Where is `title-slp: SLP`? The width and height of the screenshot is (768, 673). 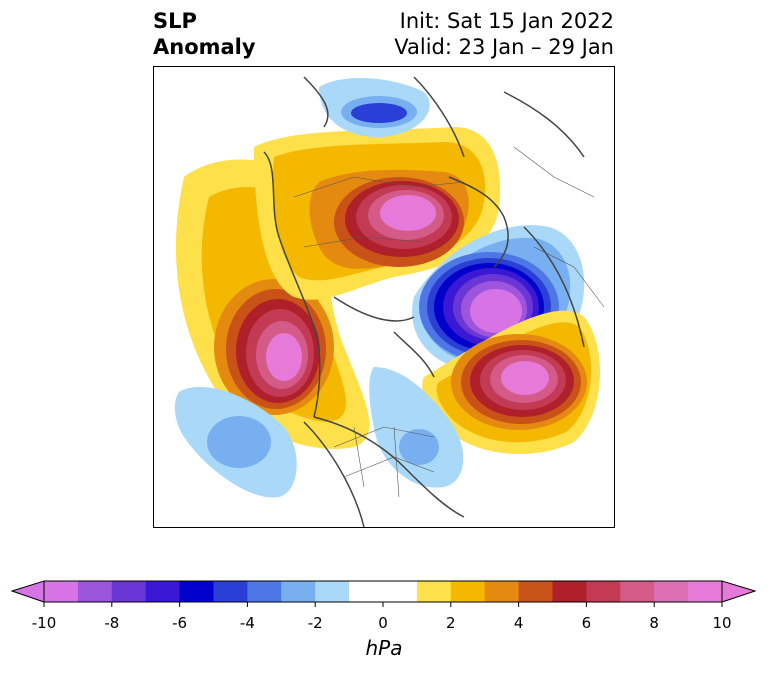
title-slp: SLP is located at coordinates (175, 21).